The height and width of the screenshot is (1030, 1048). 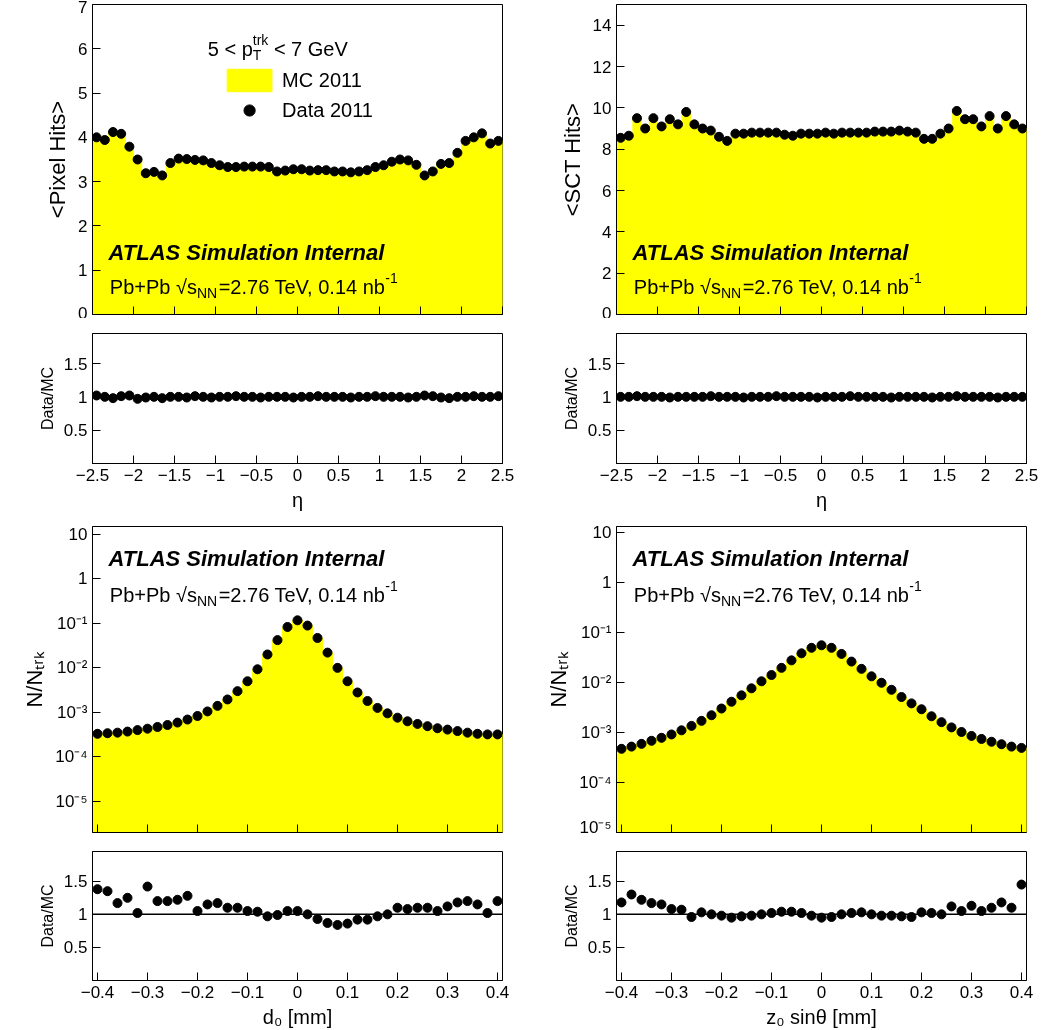 I want to click on legend-label: Data 2011, so click(x=327, y=110).